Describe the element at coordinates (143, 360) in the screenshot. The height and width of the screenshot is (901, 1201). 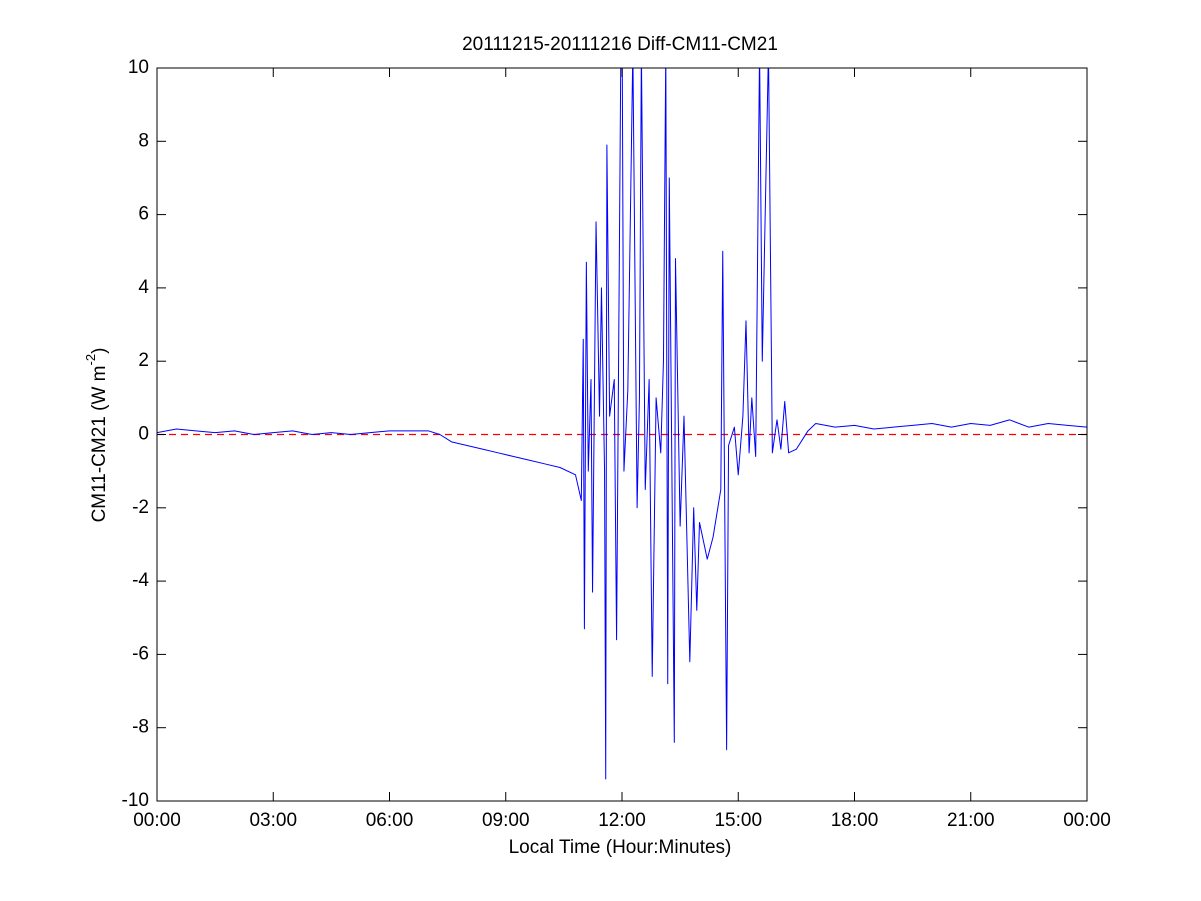
I see `y-tick-label: 2` at that location.